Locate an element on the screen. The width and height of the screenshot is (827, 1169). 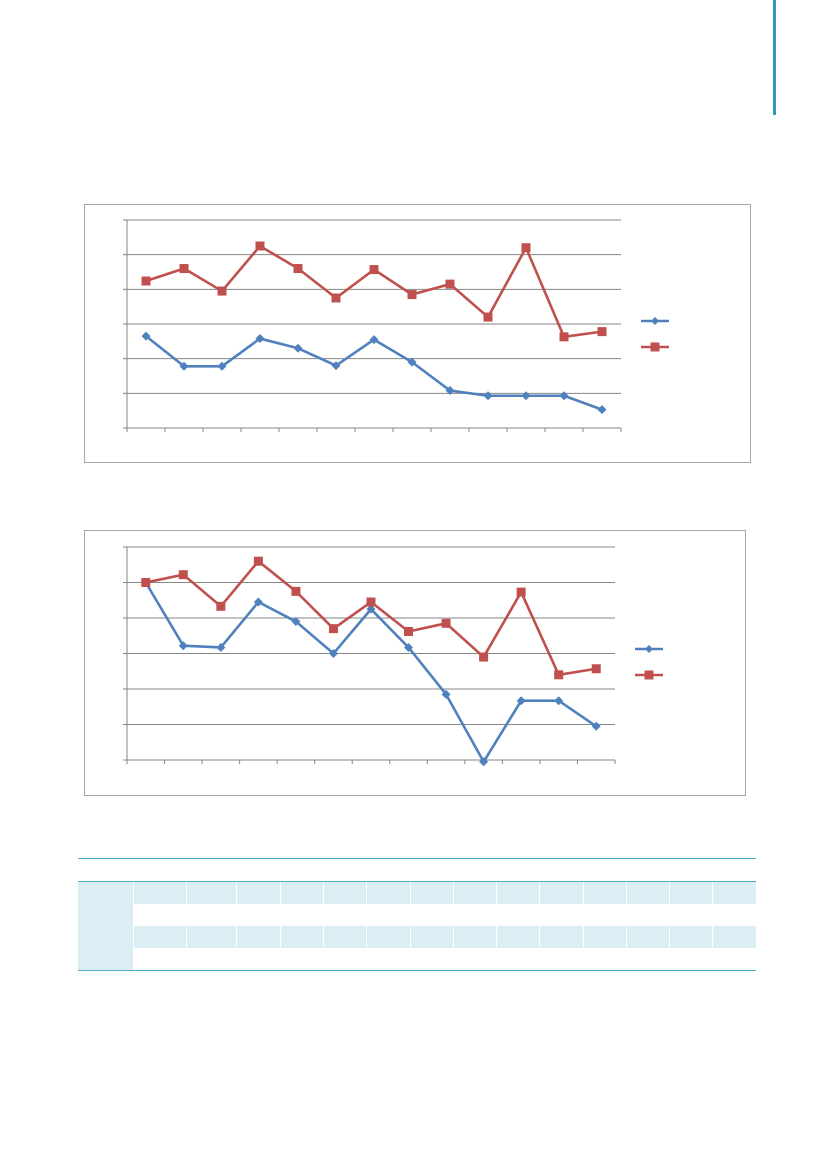
table-body is located at coordinates (417, 926).